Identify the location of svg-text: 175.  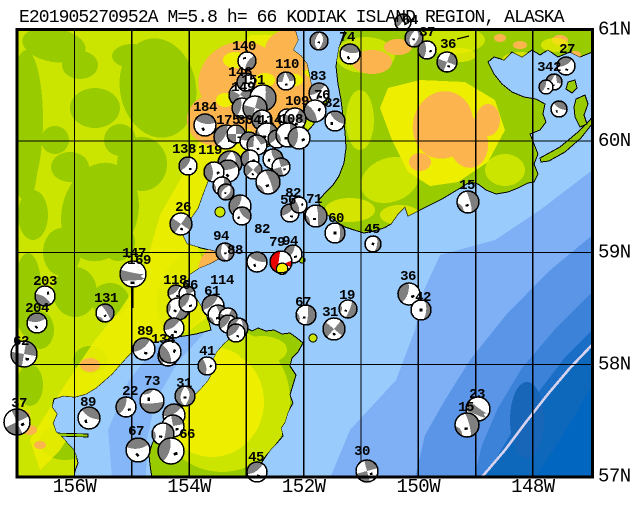
(228, 121).